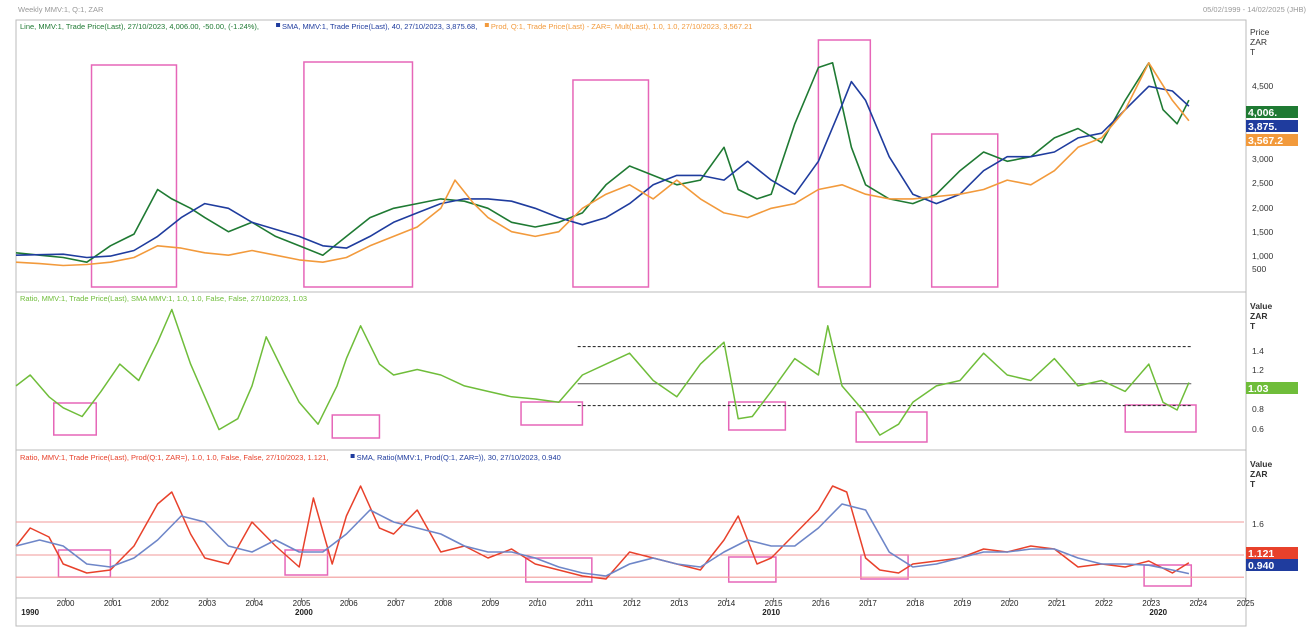 The height and width of the screenshot is (632, 1312). I want to click on x-tick-label-12: 2012, so click(632, 603).